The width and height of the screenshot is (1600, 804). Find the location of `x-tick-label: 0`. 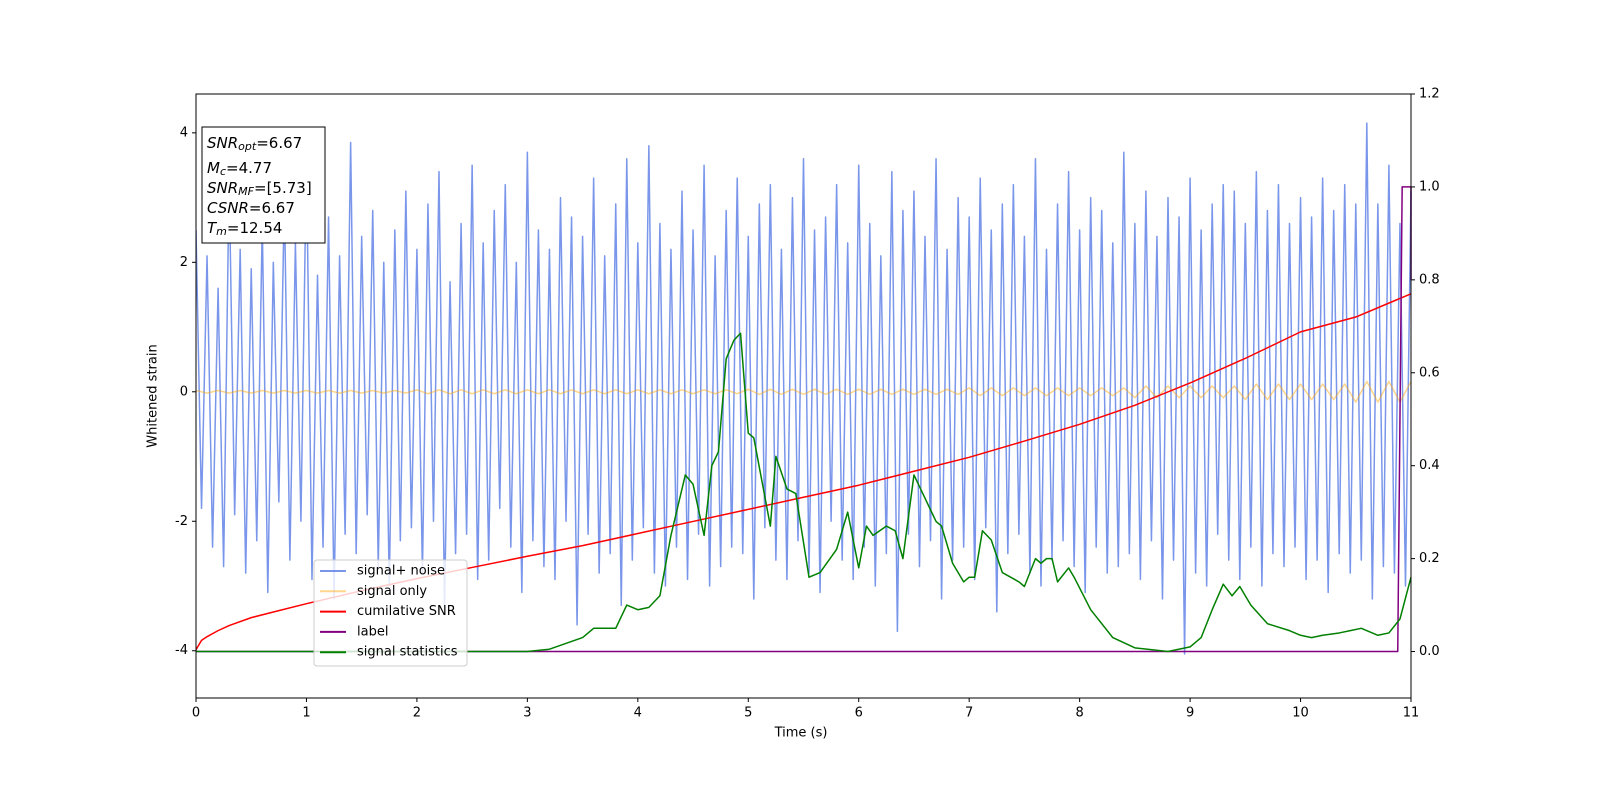

x-tick-label: 0 is located at coordinates (196, 713).